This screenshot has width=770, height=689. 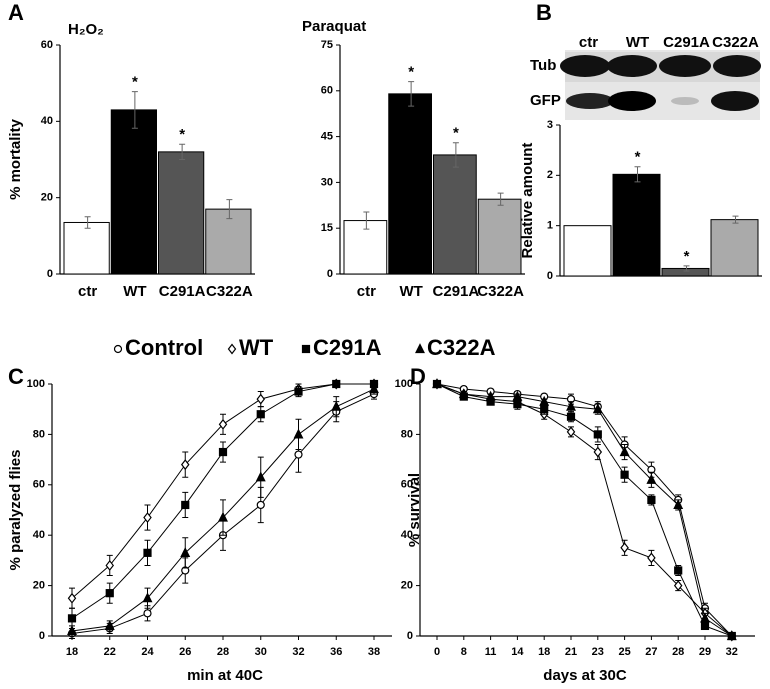 I want to click on y-axis-label: % paralyzed flies, so click(x=15, y=510).